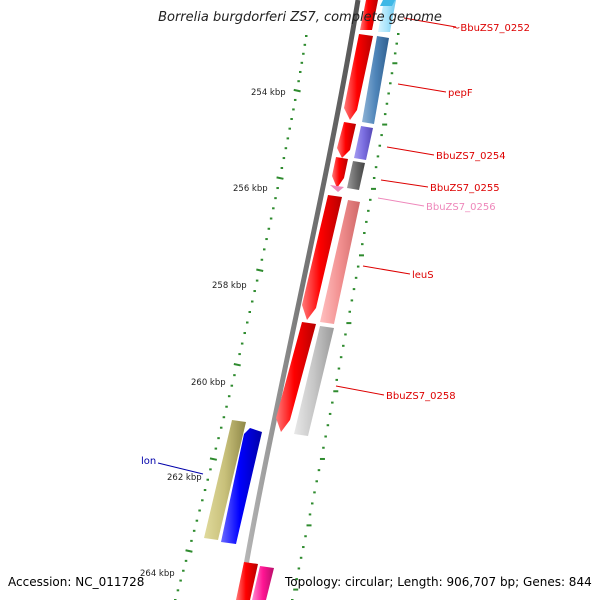 The image size is (600, 600). Describe the element at coordinates (247, 581) in the screenshot. I see `gene-arrow-bottom` at that location.